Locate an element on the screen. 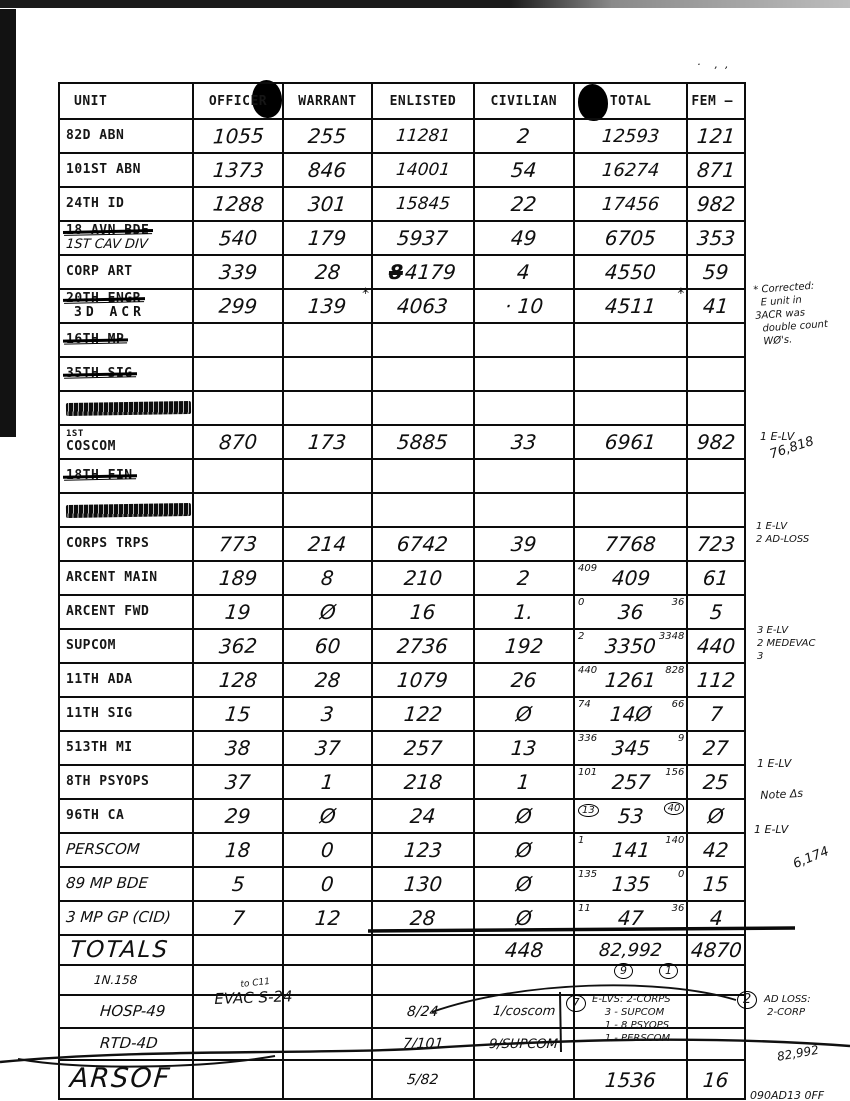 Image resolution: width=850 pixels, height=1101 pixels. cell-unit: 96TH CA is located at coordinates (127, 816).